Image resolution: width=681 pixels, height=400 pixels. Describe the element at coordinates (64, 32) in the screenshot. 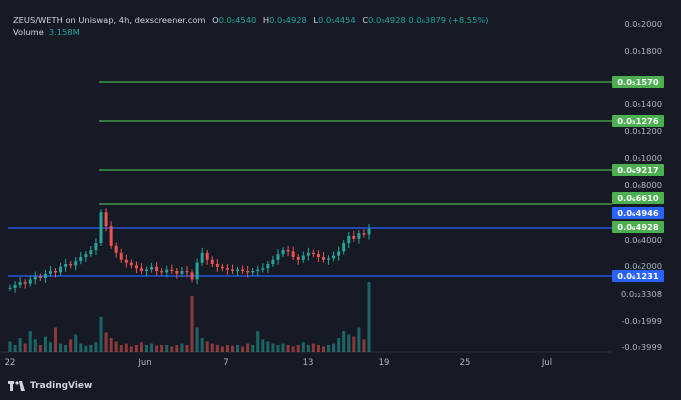

I see `volume-value: 3.158M` at that location.